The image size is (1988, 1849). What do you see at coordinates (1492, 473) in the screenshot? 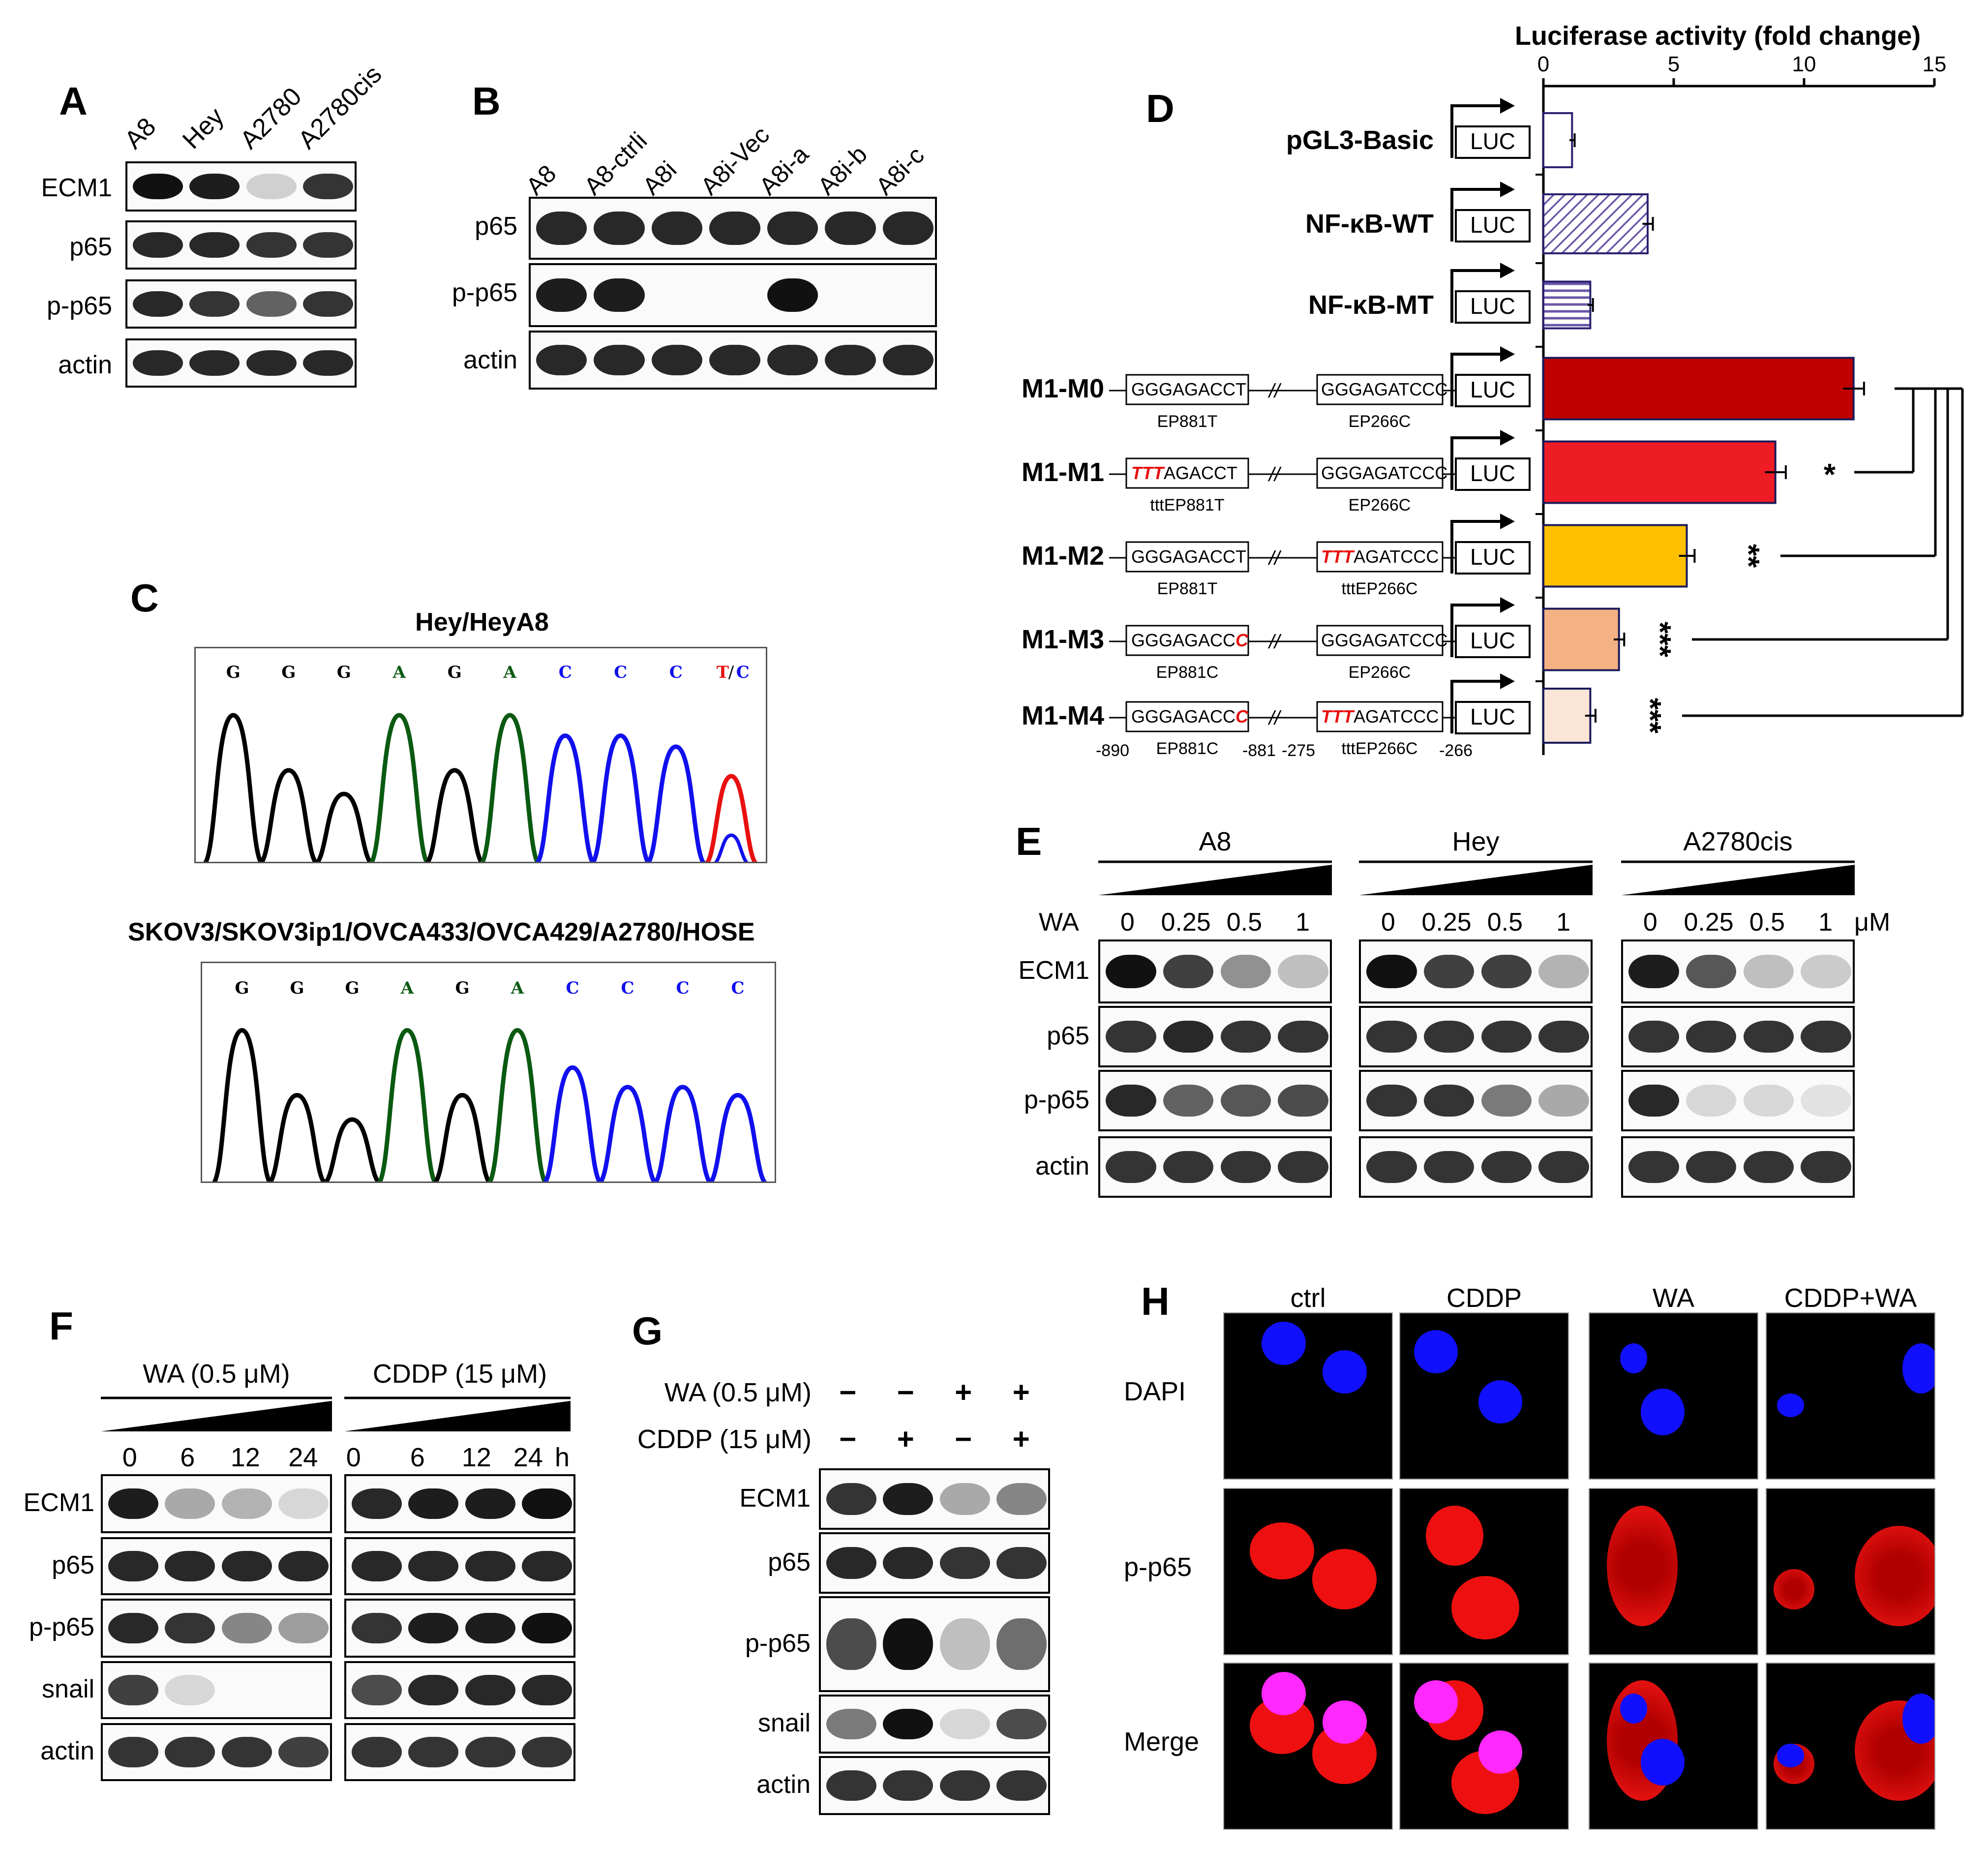
I see `luc-label-5: LUC` at bounding box center [1492, 473].